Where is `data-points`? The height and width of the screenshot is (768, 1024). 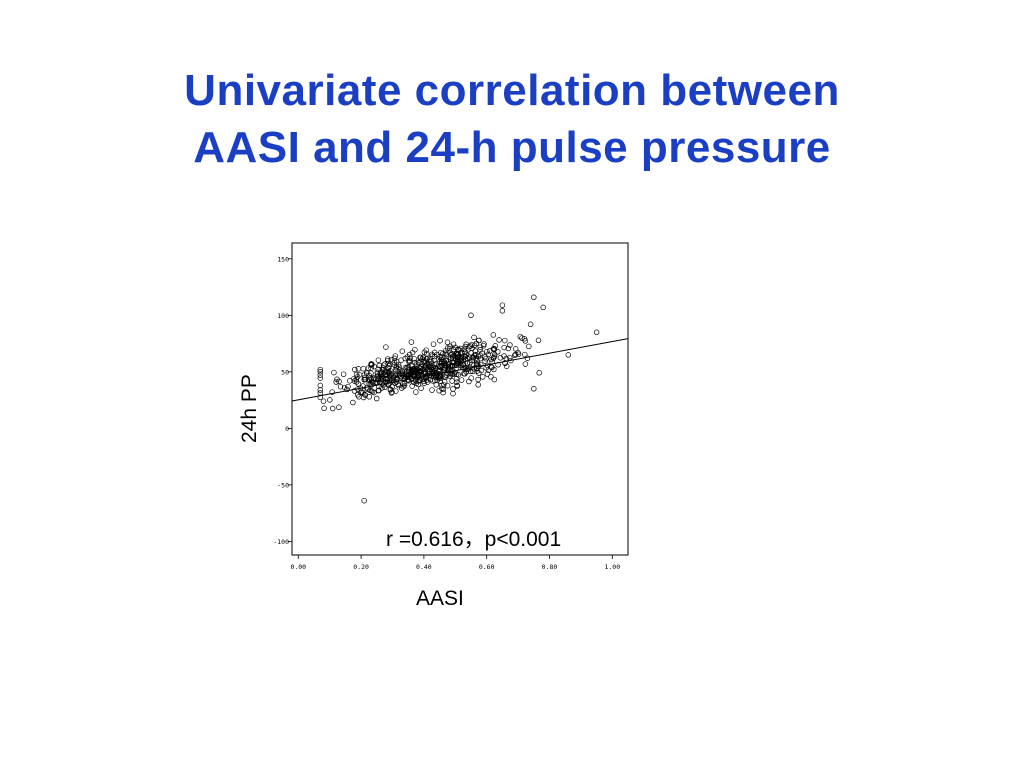 data-points is located at coordinates (458, 399).